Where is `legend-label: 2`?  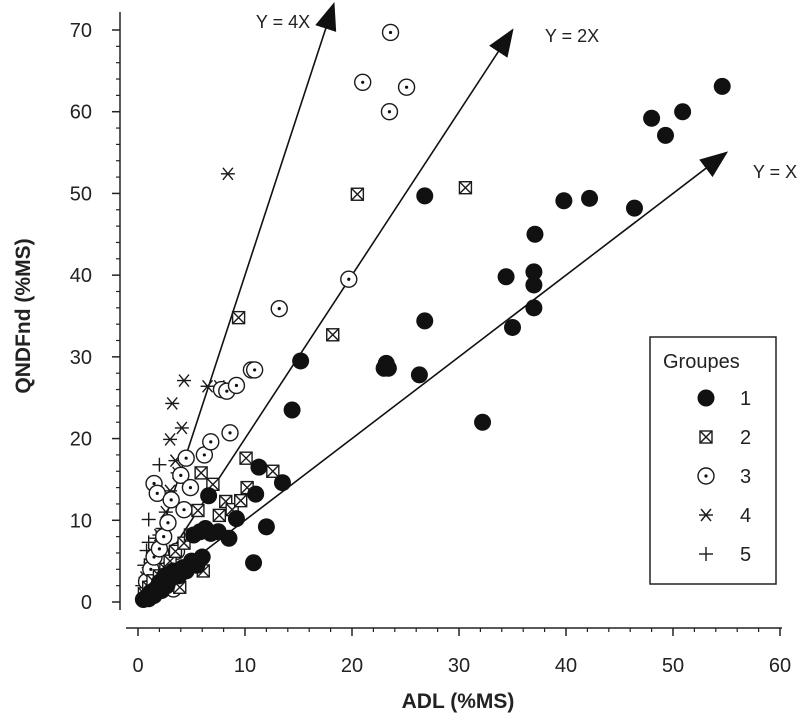 legend-label: 2 is located at coordinates (745, 438).